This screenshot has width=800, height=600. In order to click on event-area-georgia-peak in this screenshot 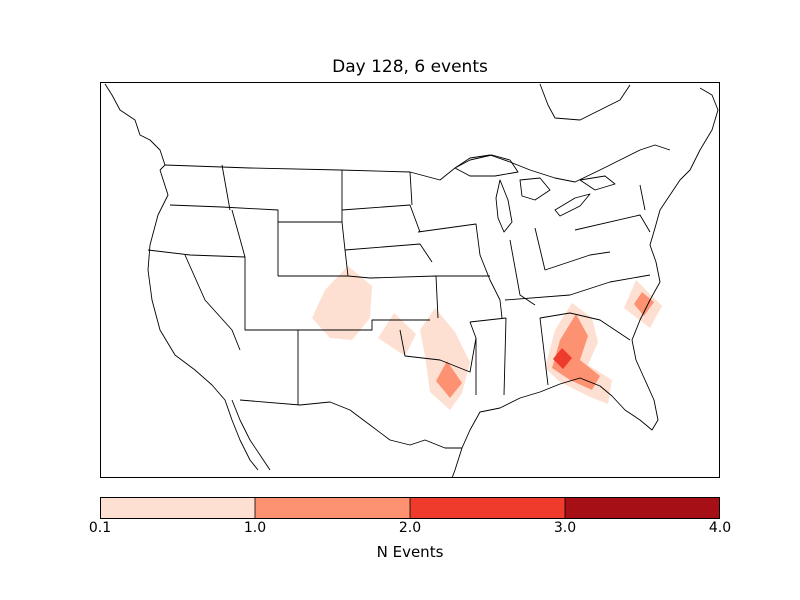, I will do `click(562, 358)`.